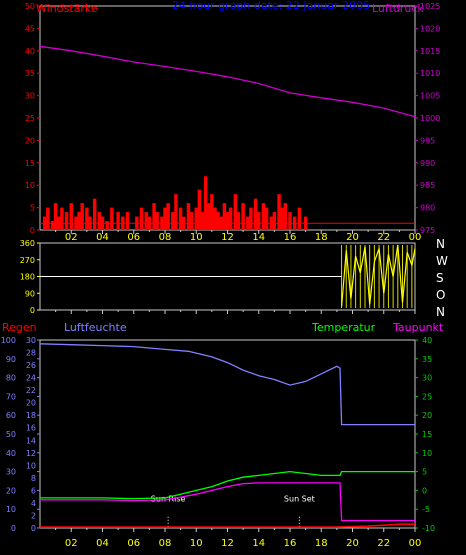  Describe the element at coordinates (427, 340) in the screenshot. I see `y-tick-right-label: 40` at that location.